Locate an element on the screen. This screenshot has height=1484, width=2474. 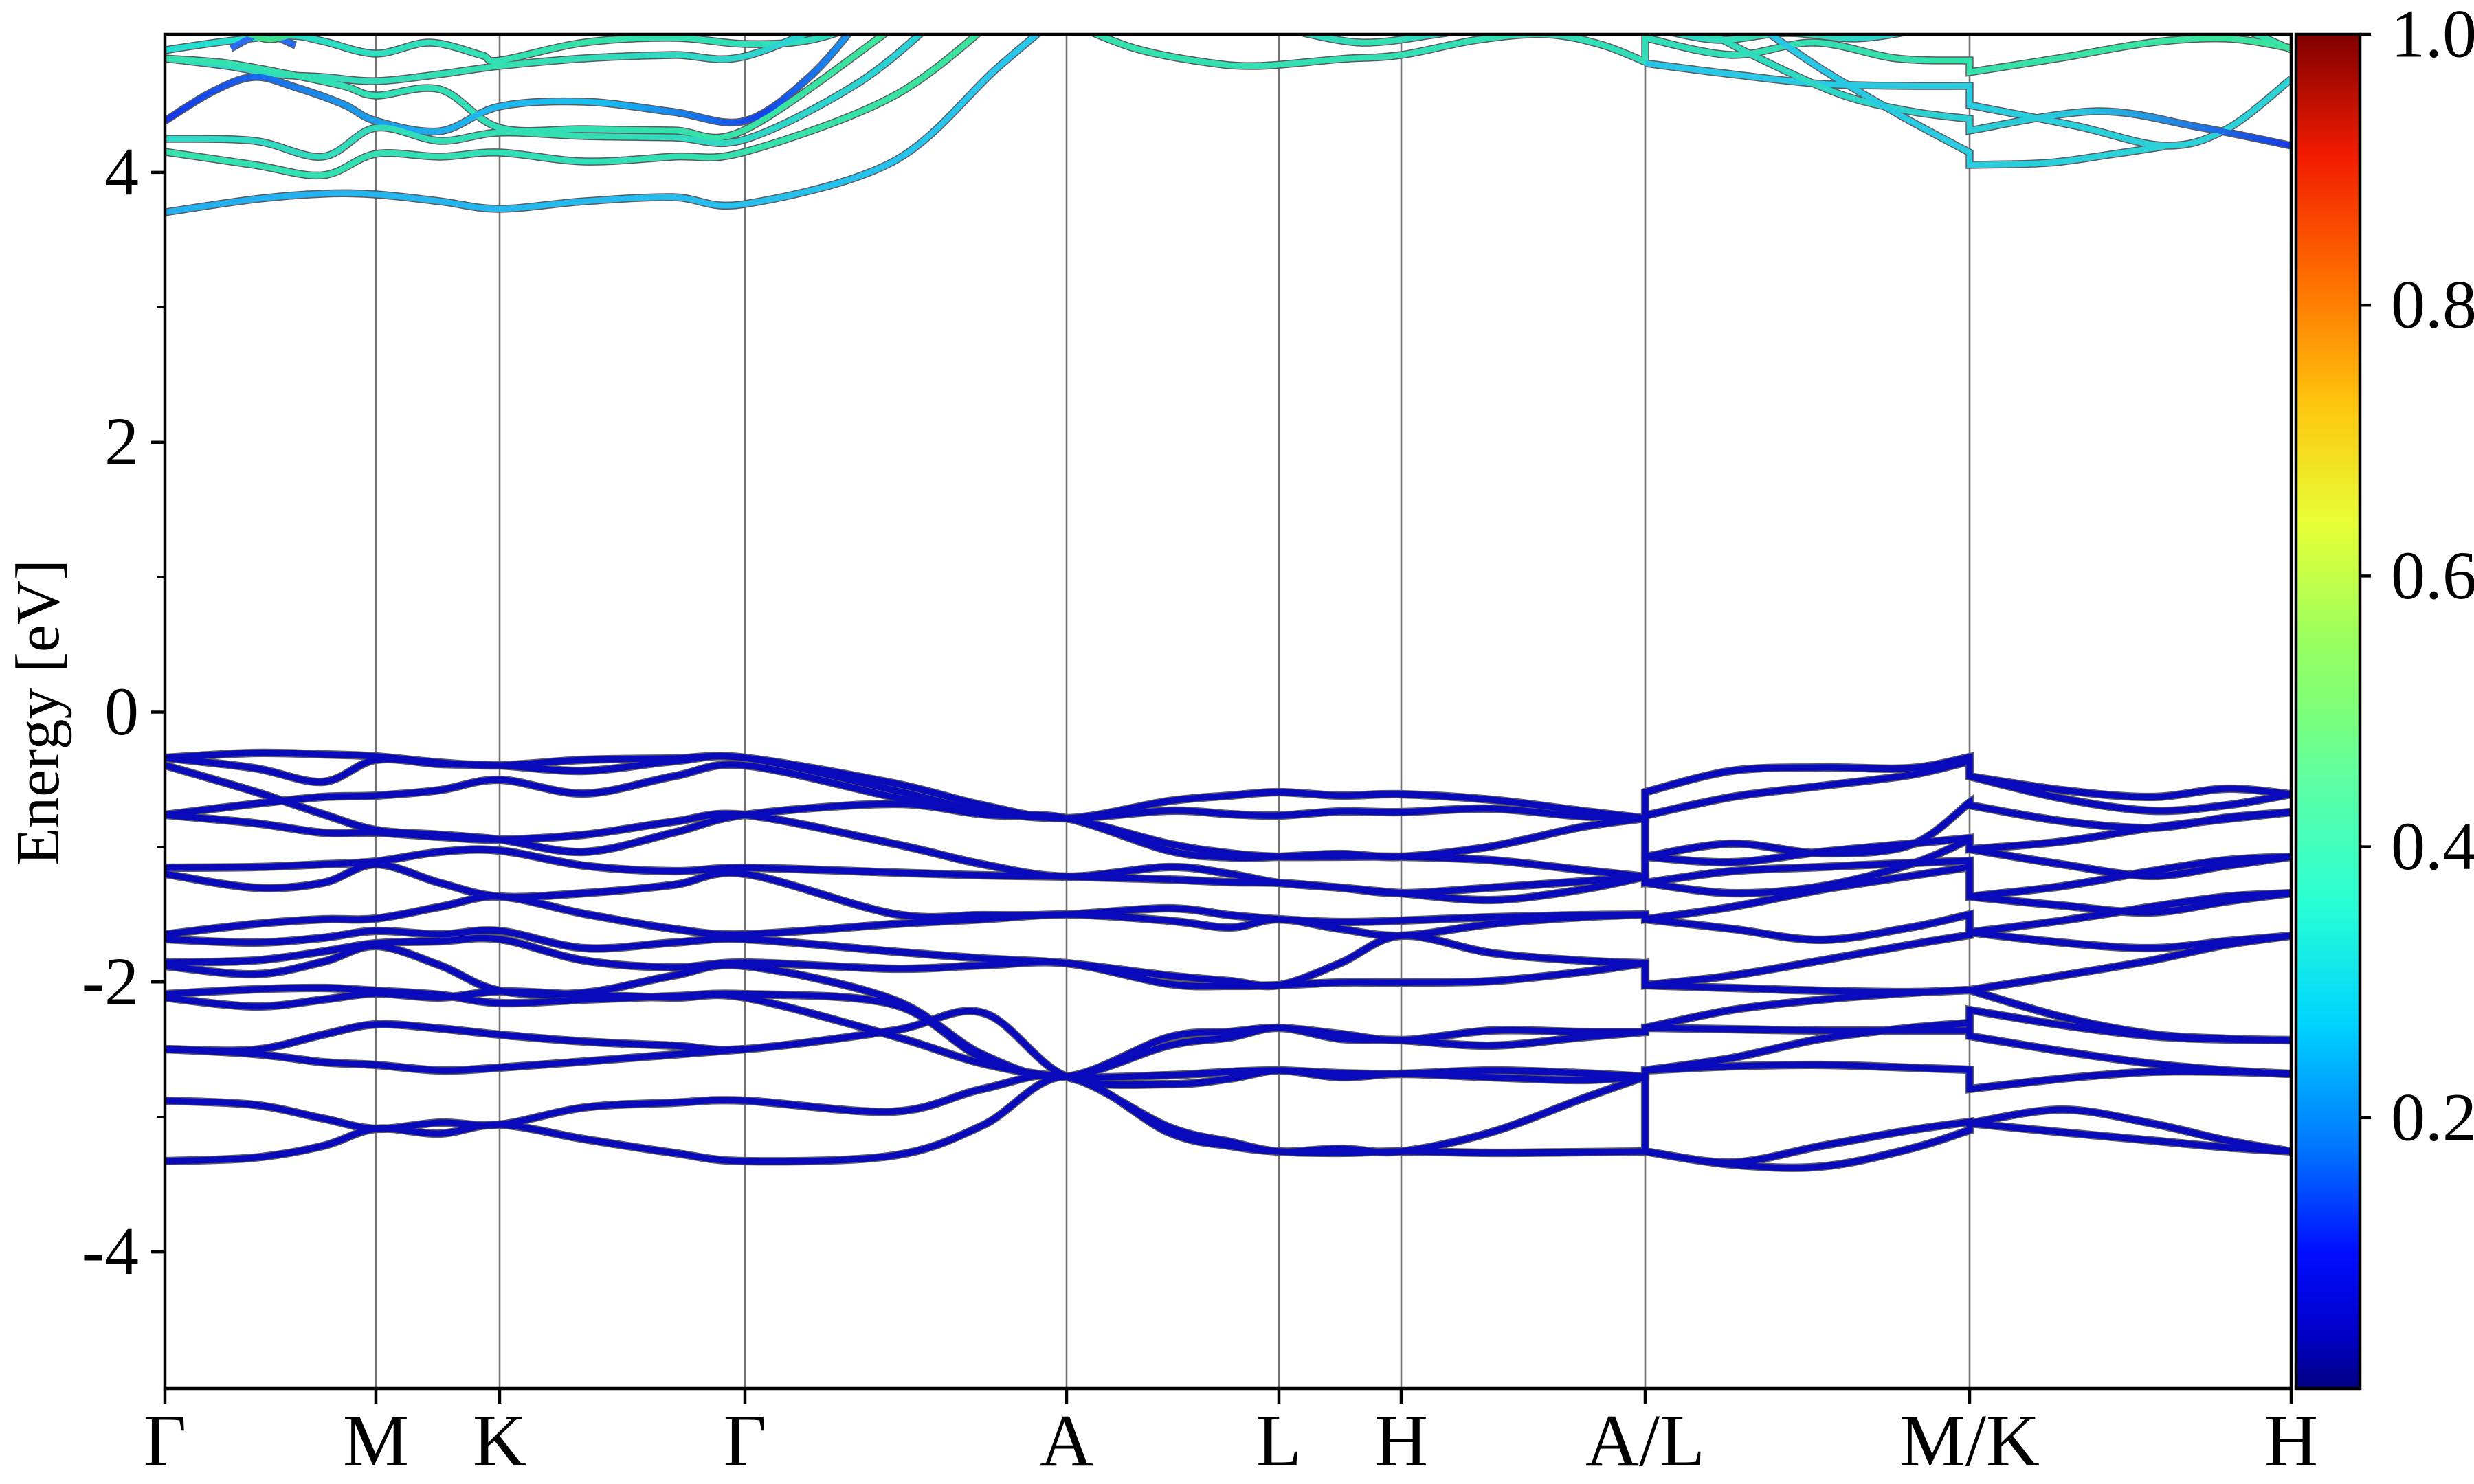
svg-text: 0.6 is located at coordinates (2432, 575).